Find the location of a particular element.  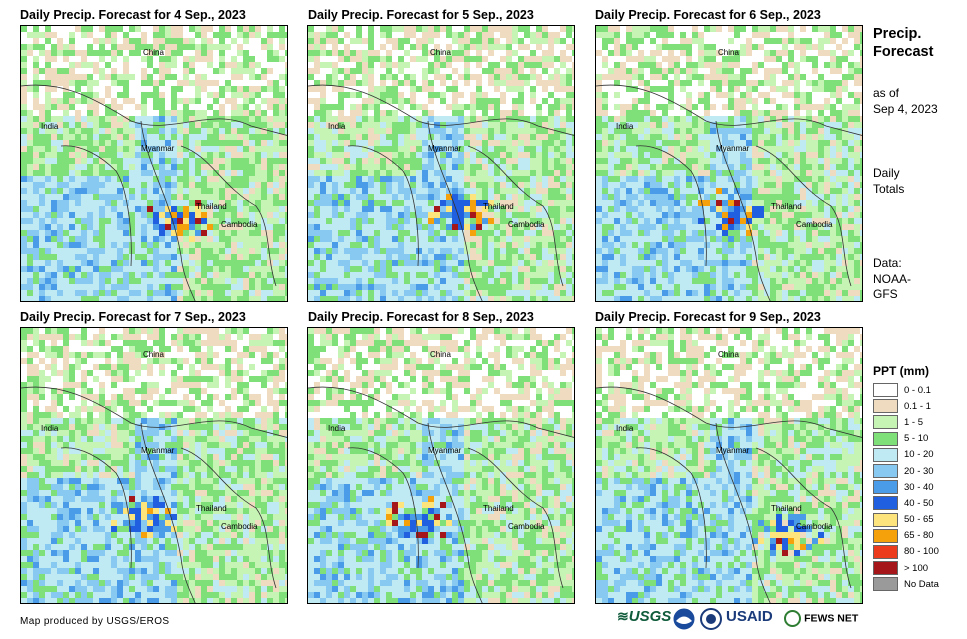

usgs-logo-text: USGS is located at coordinates (650, 616).